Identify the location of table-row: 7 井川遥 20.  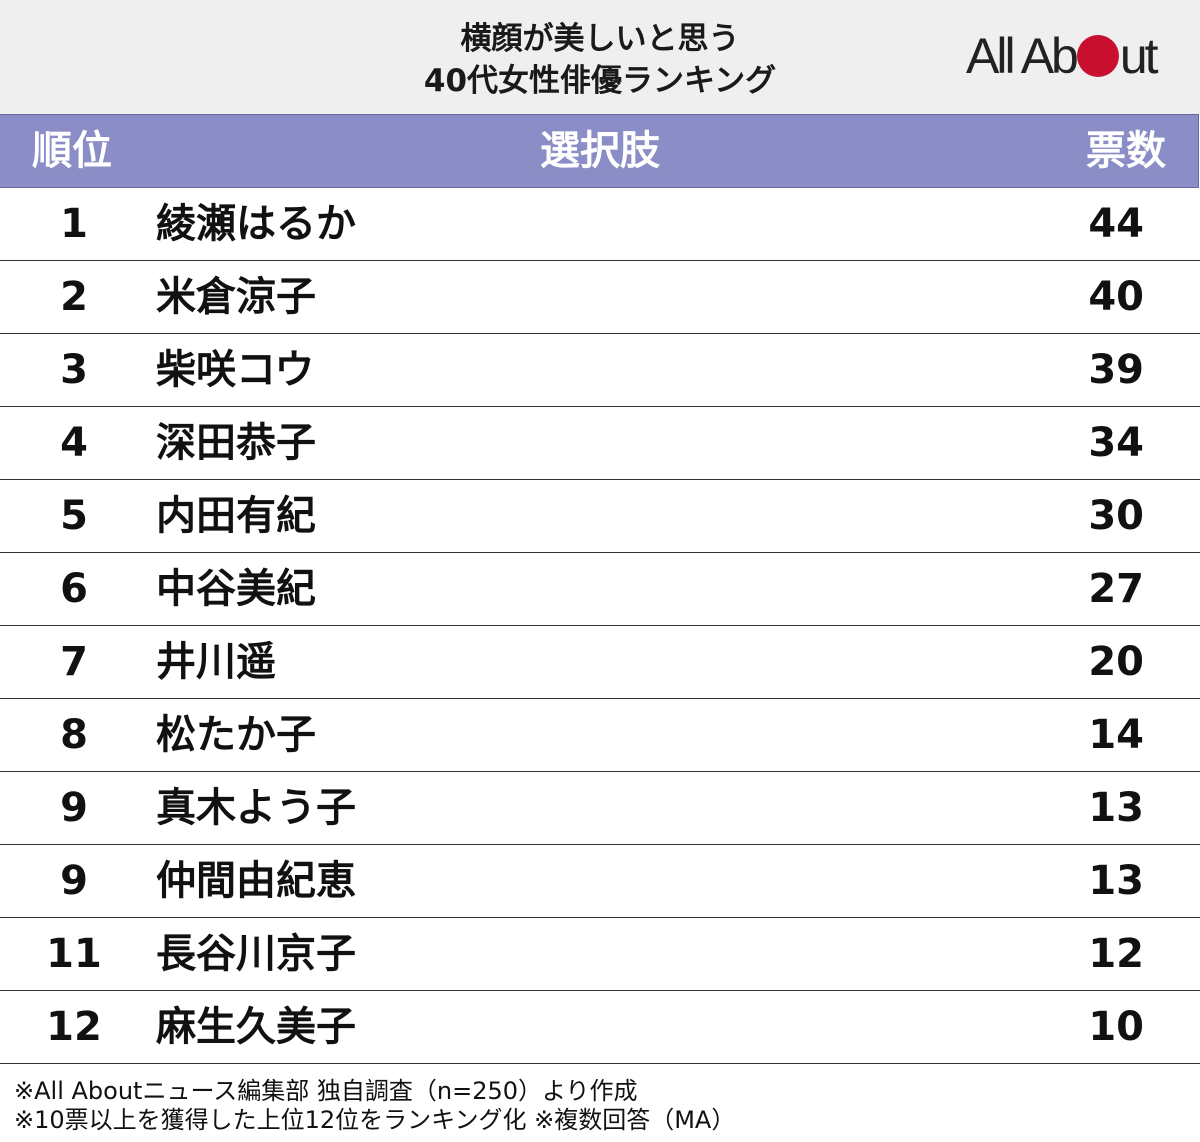
(600, 662).